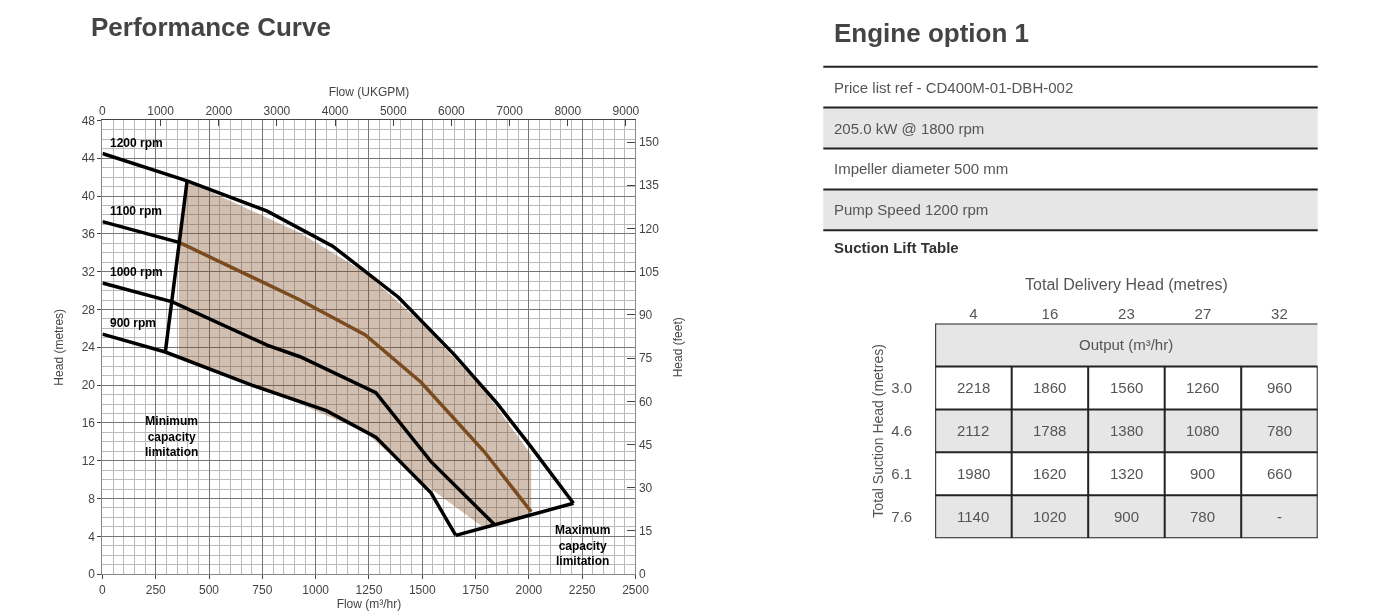  What do you see at coordinates (369, 603) in the screenshot?
I see `x-axis-title: Flow (m³/hr)` at bounding box center [369, 603].